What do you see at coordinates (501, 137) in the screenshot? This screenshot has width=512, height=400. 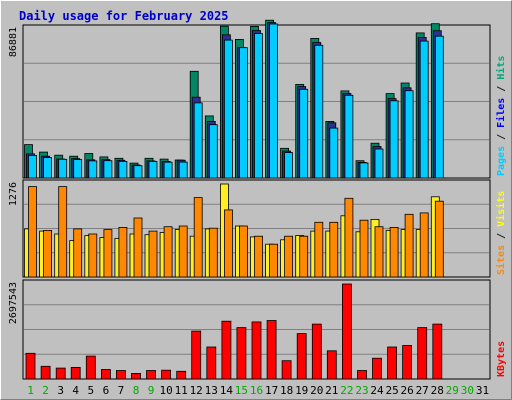 I see `legend-entry-hits-files-pages-1: /` at bounding box center [501, 137].